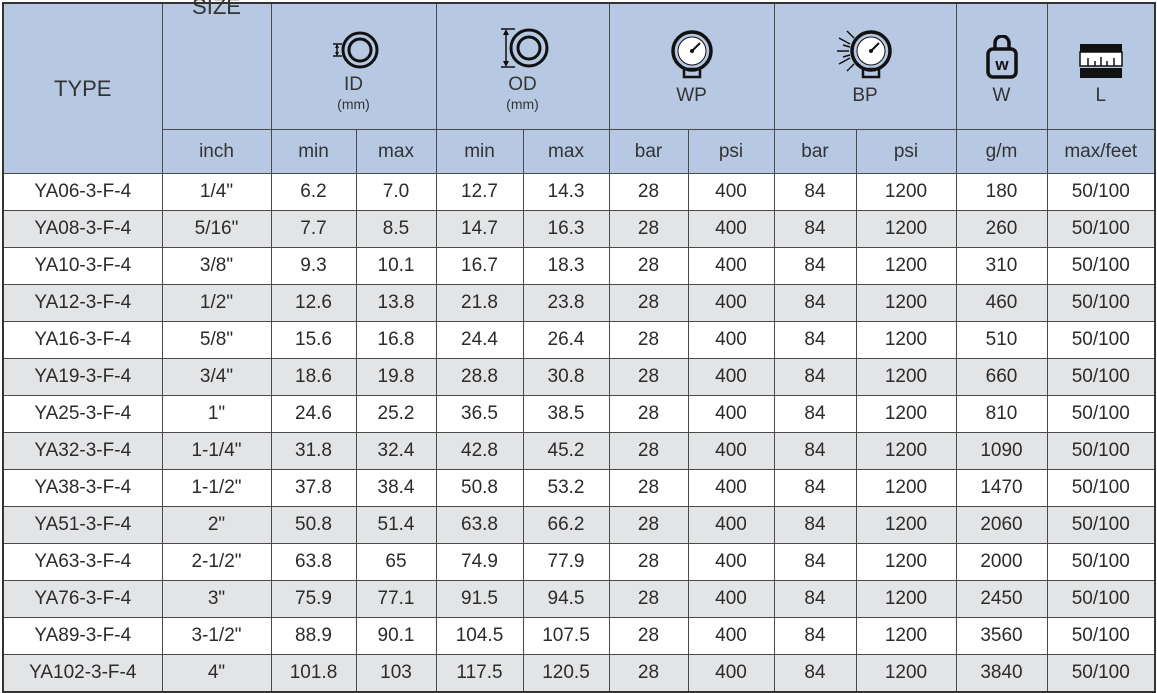  I want to click on cell-type: YA25-3-F-4, so click(82, 414).